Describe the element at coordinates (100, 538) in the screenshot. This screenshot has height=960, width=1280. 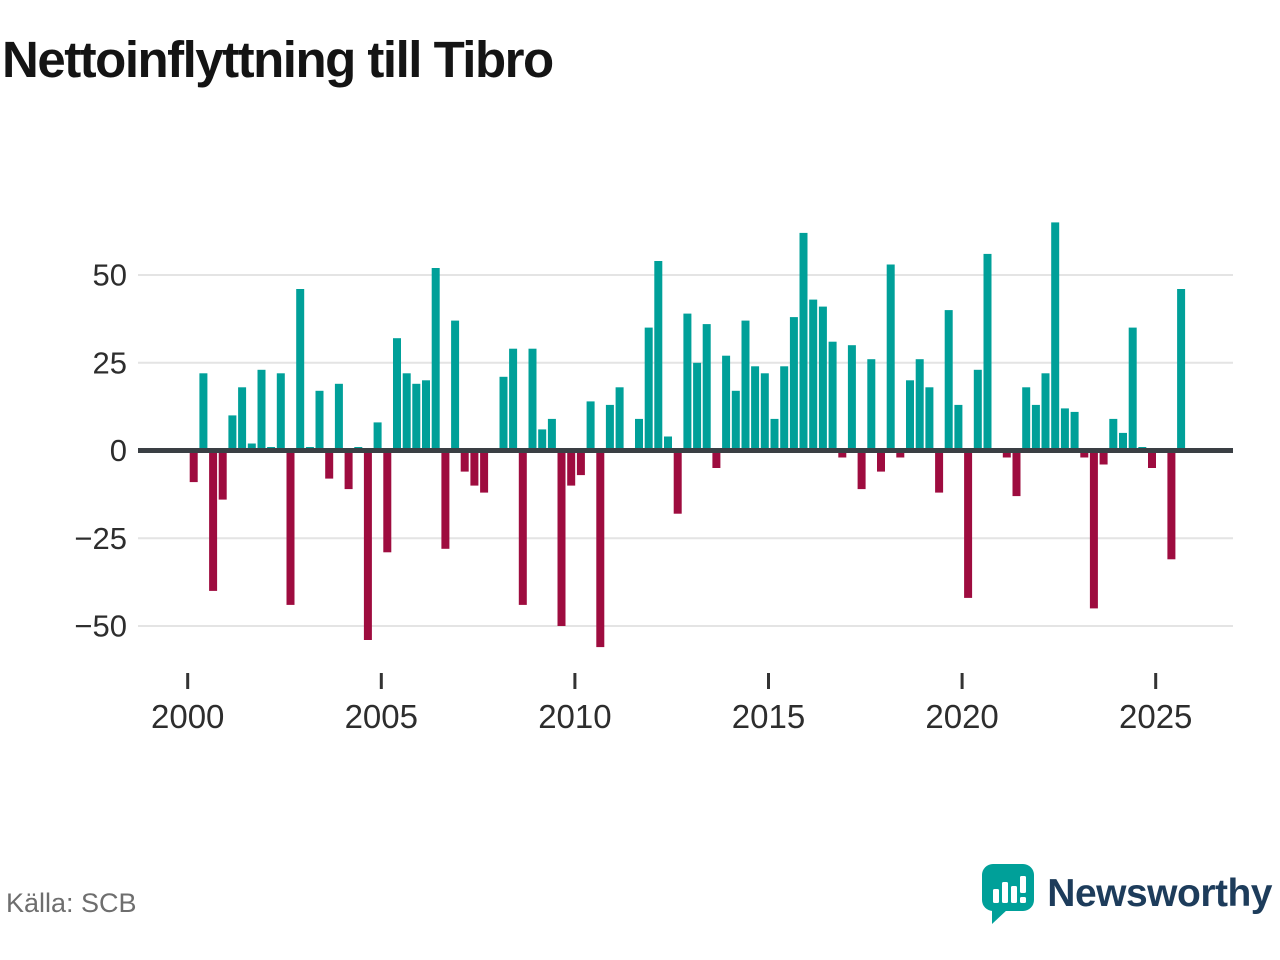
I see `y-tick-label: −25` at that location.